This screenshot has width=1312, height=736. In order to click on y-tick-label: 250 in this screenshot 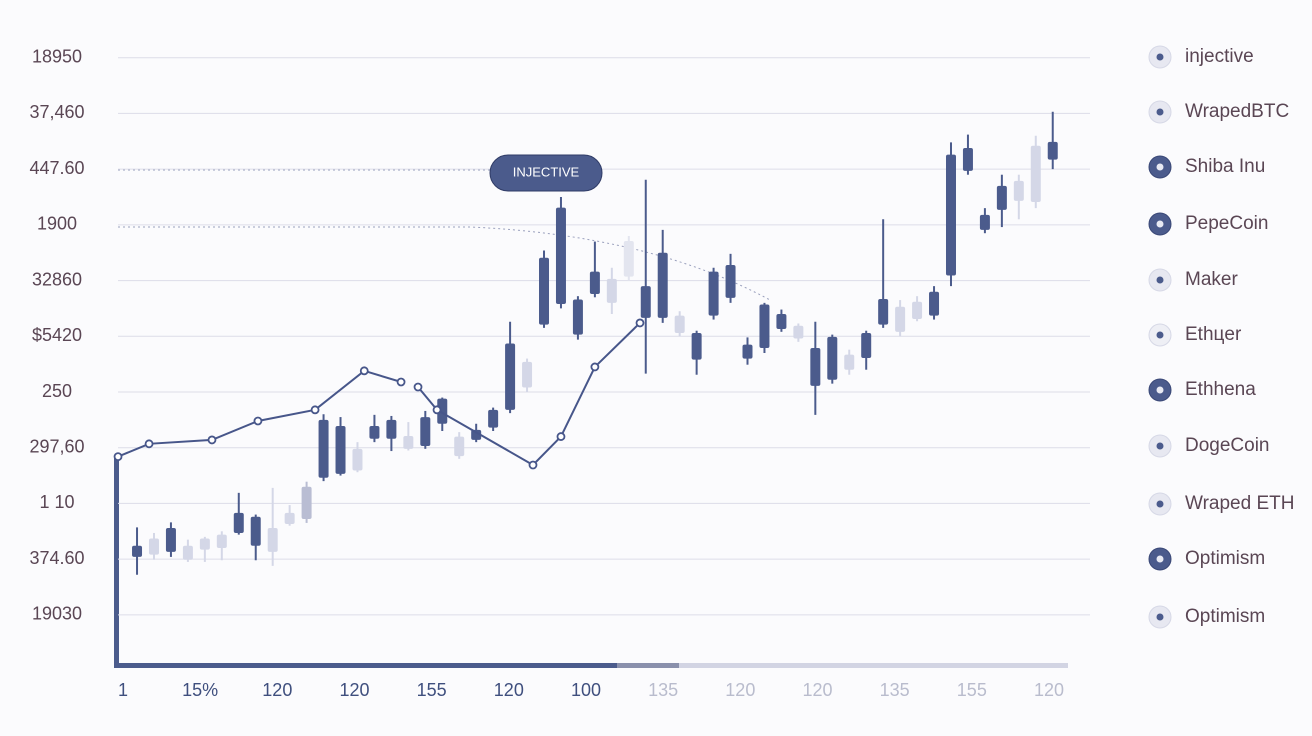, I will do `click(57, 391)`.